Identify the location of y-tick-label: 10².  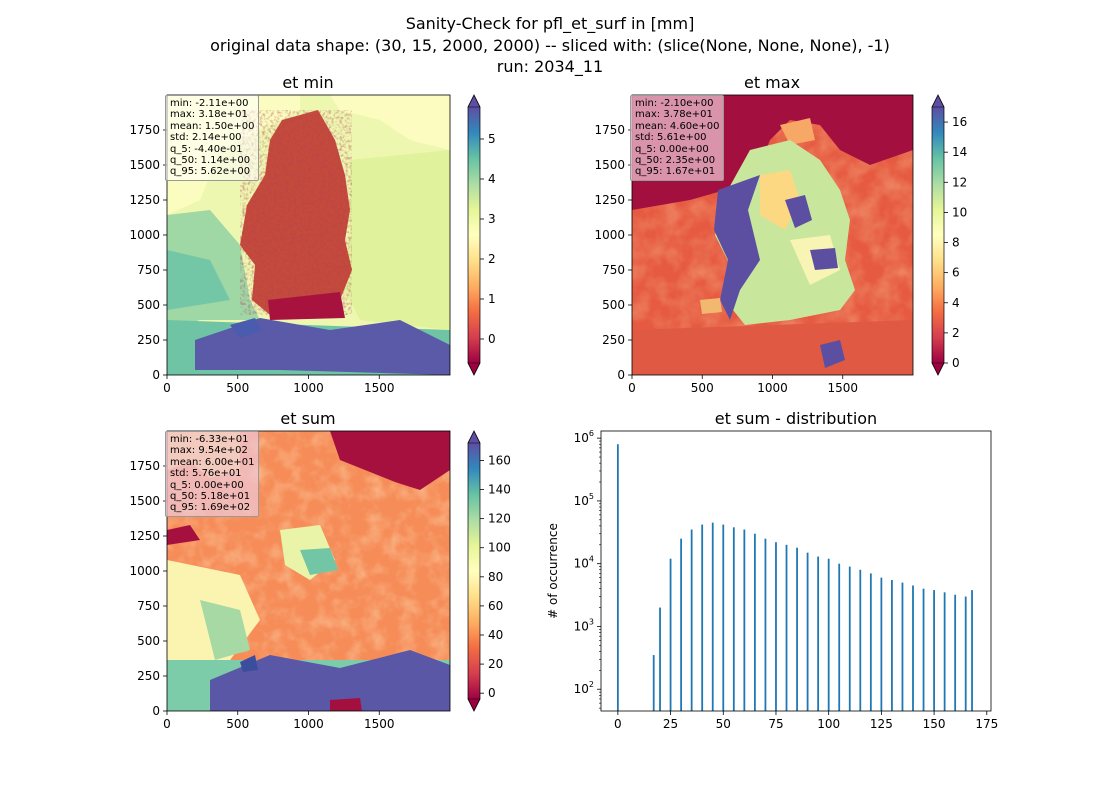
(584, 688).